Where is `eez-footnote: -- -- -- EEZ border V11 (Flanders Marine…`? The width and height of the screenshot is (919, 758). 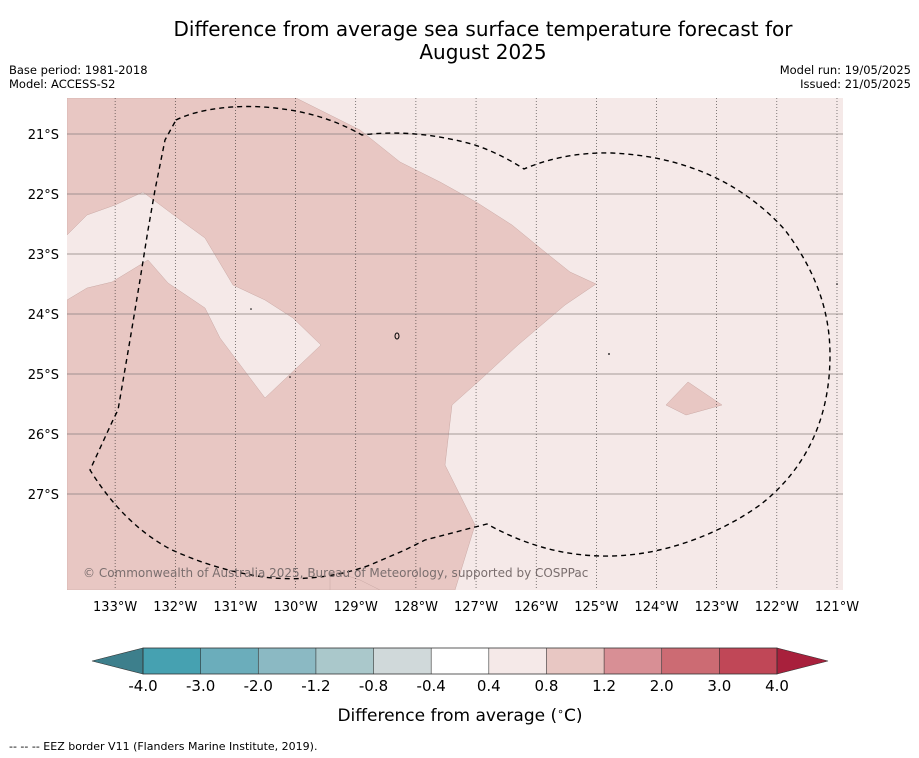 eez-footnote: -- -- -- EEZ border V11 (Flanders Marine… is located at coordinates (163, 746).